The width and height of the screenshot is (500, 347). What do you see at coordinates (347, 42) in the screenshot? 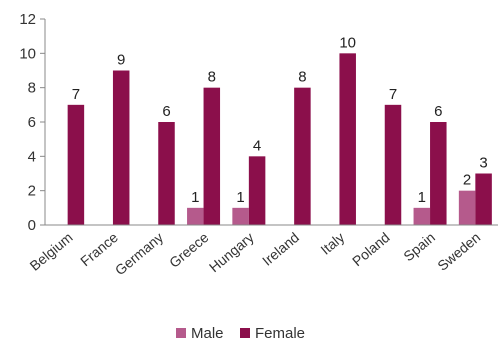
I see `data-label-female-italy: 10` at bounding box center [347, 42].